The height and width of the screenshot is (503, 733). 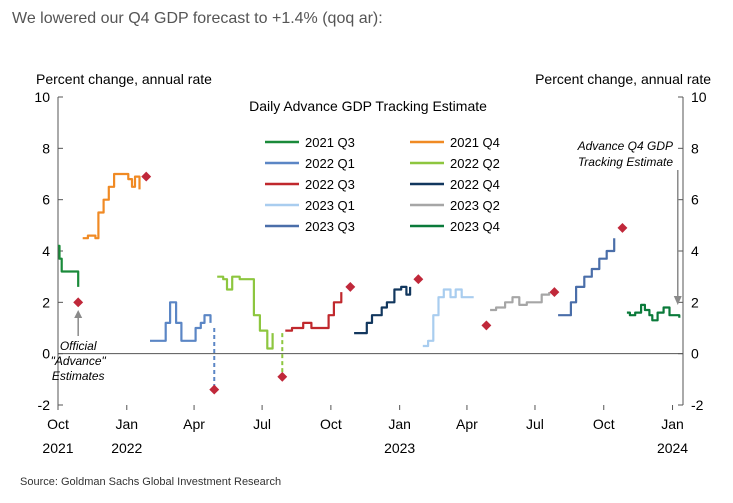 What do you see at coordinates (672, 448) in the screenshot?
I see `x-year-label: 2024` at bounding box center [672, 448].